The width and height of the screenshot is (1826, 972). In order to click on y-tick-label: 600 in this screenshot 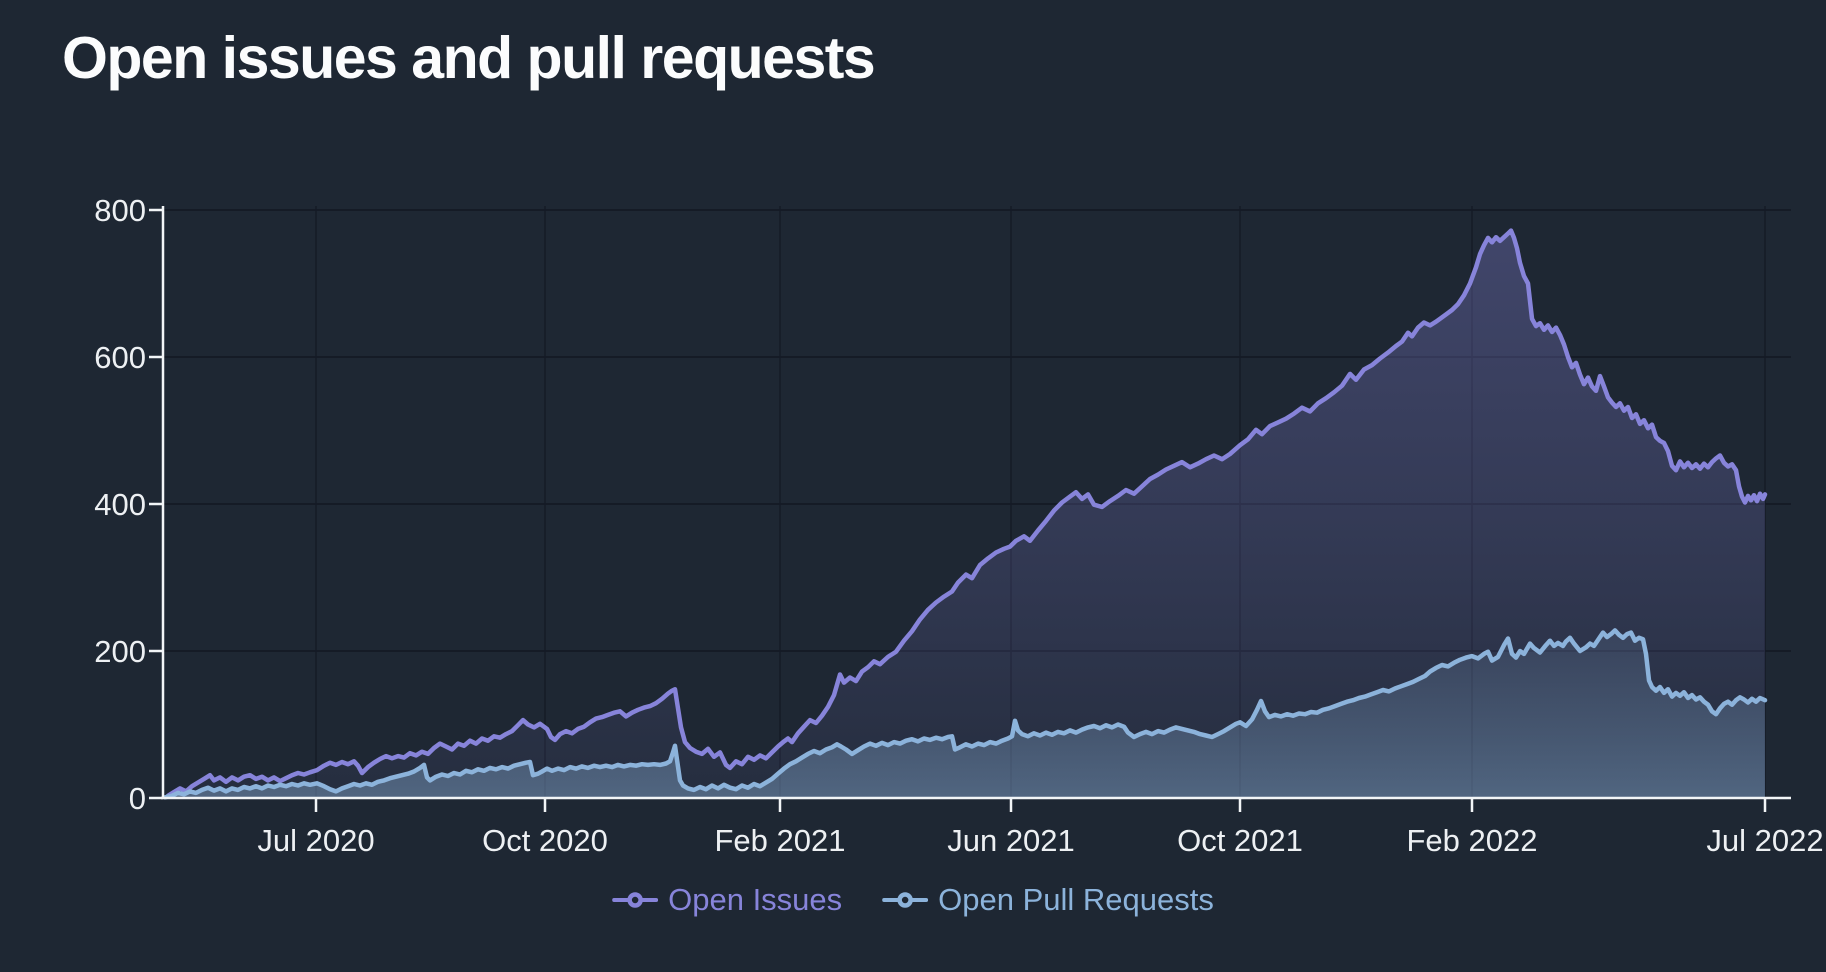, I will do `click(120, 357)`.